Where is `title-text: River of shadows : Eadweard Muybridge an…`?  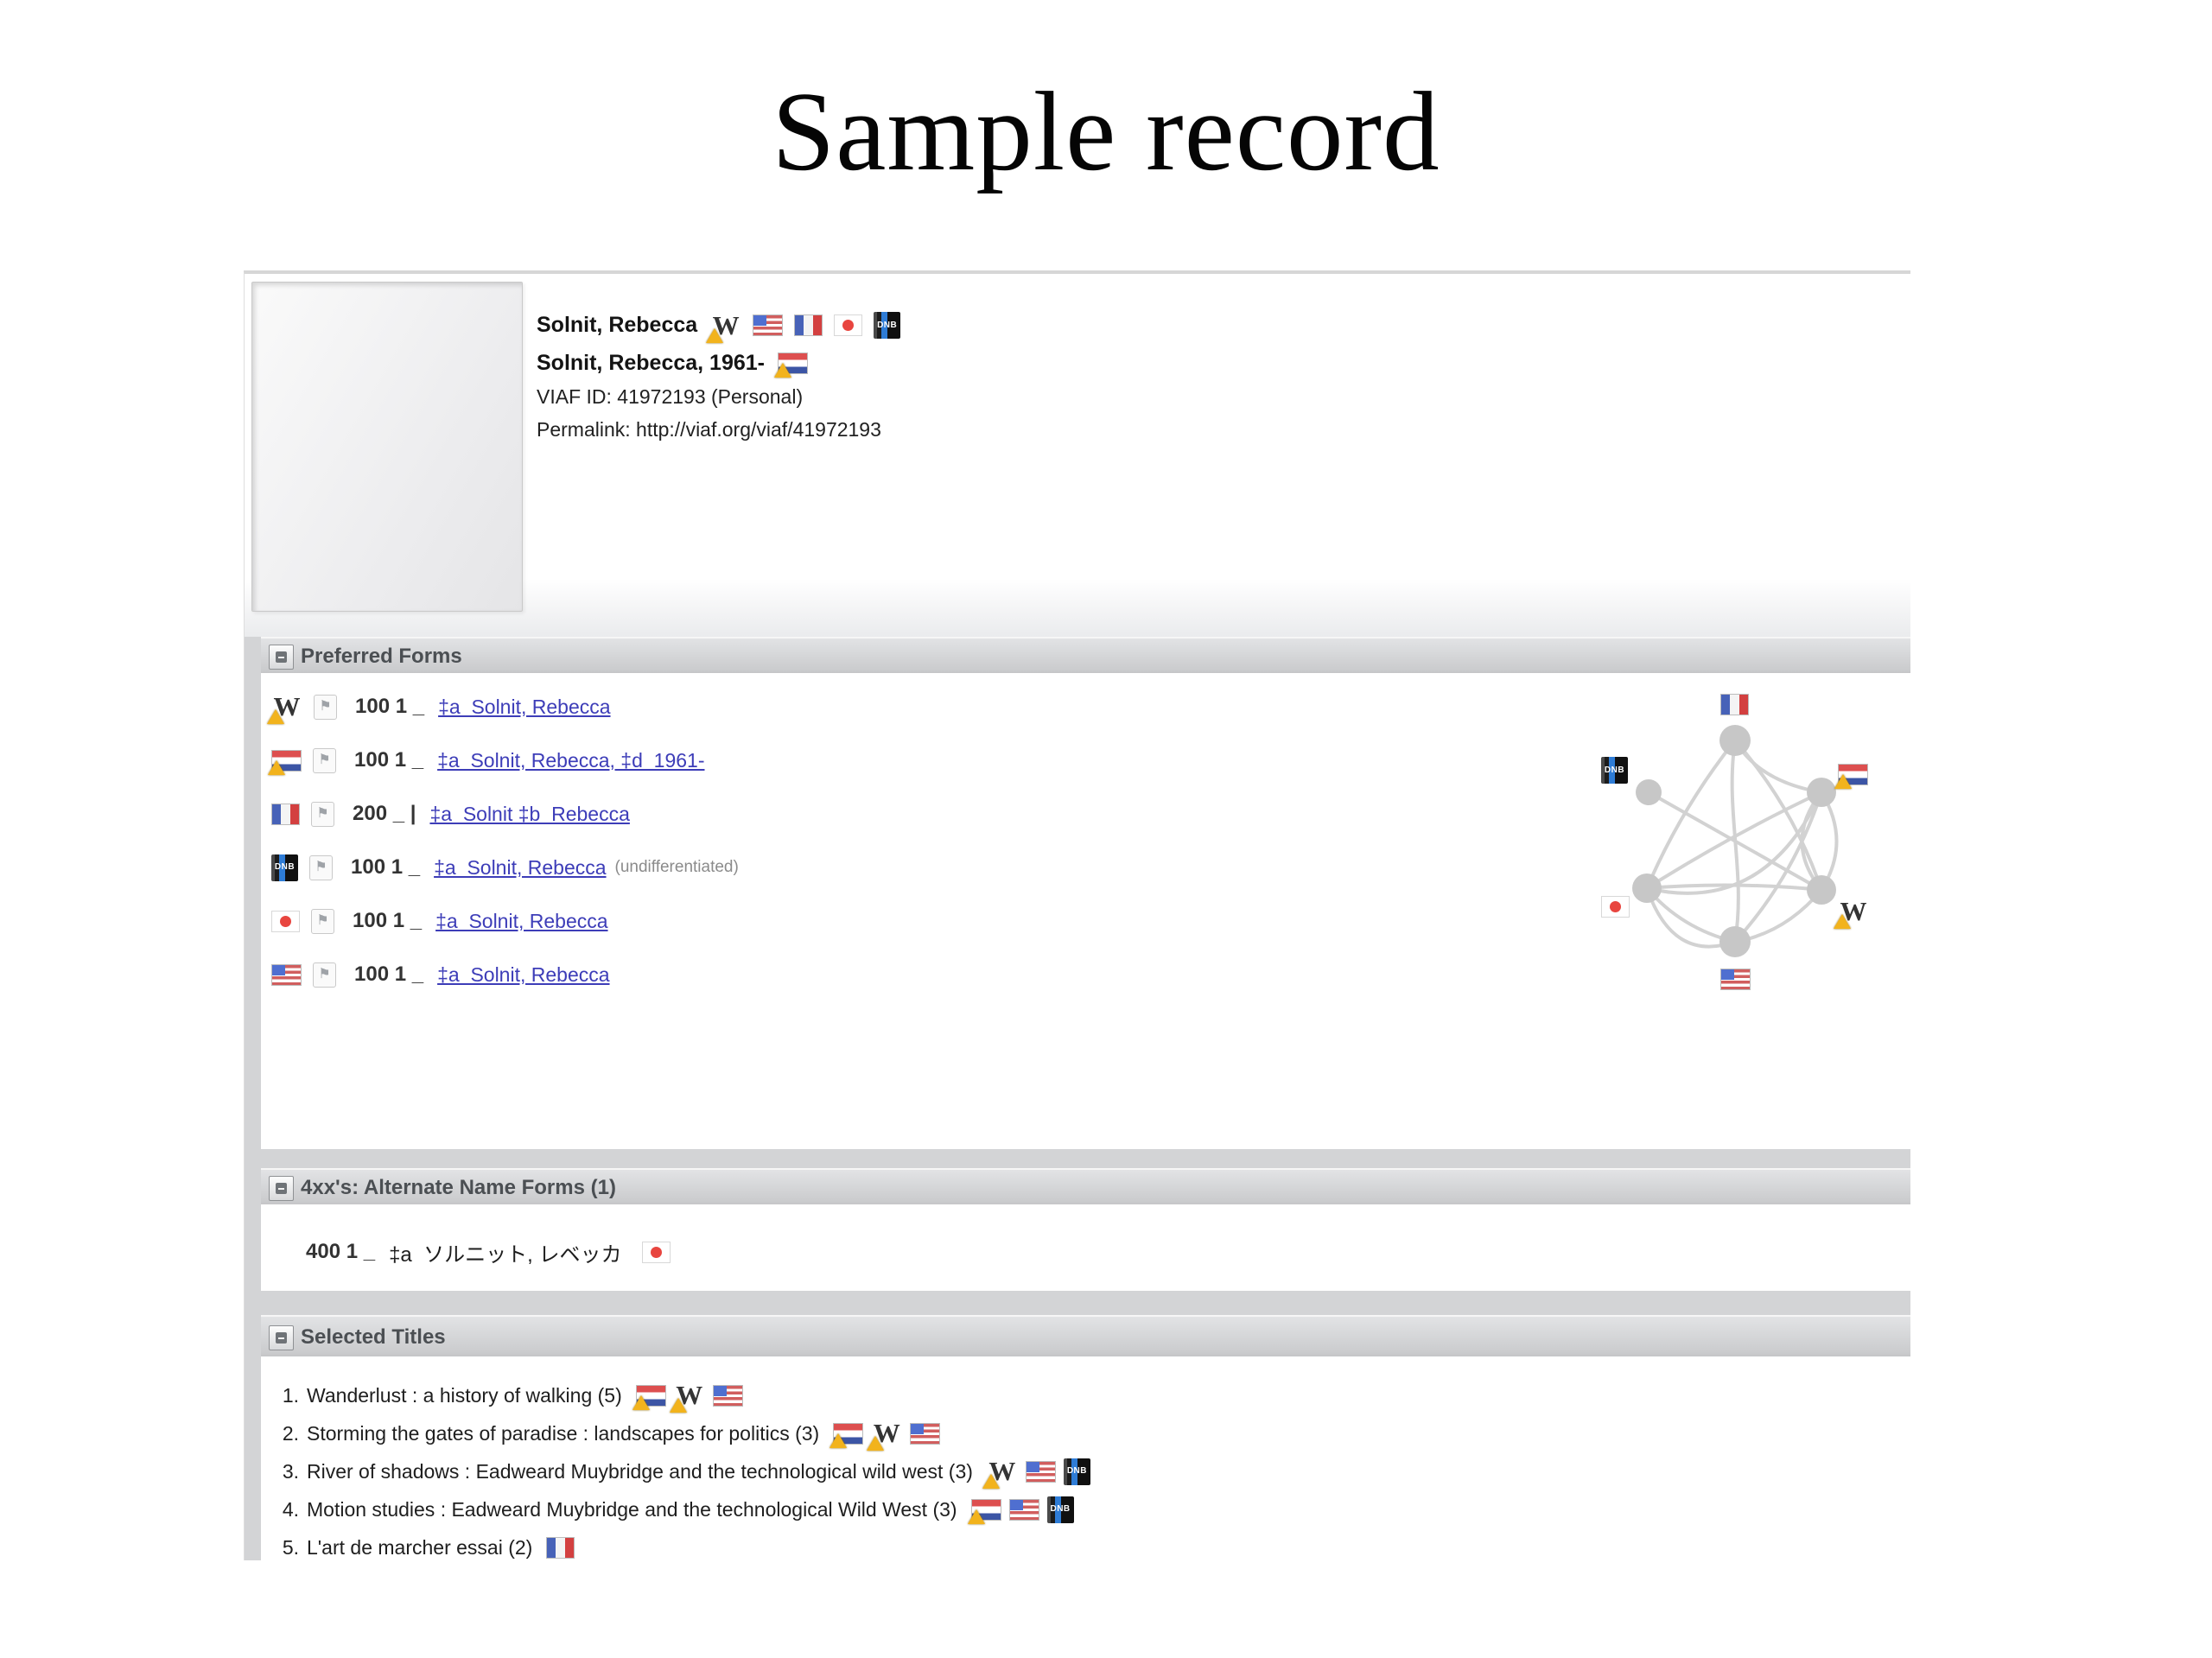 title-text: River of shadows : Eadweard Muybridge an… is located at coordinates (640, 1471).